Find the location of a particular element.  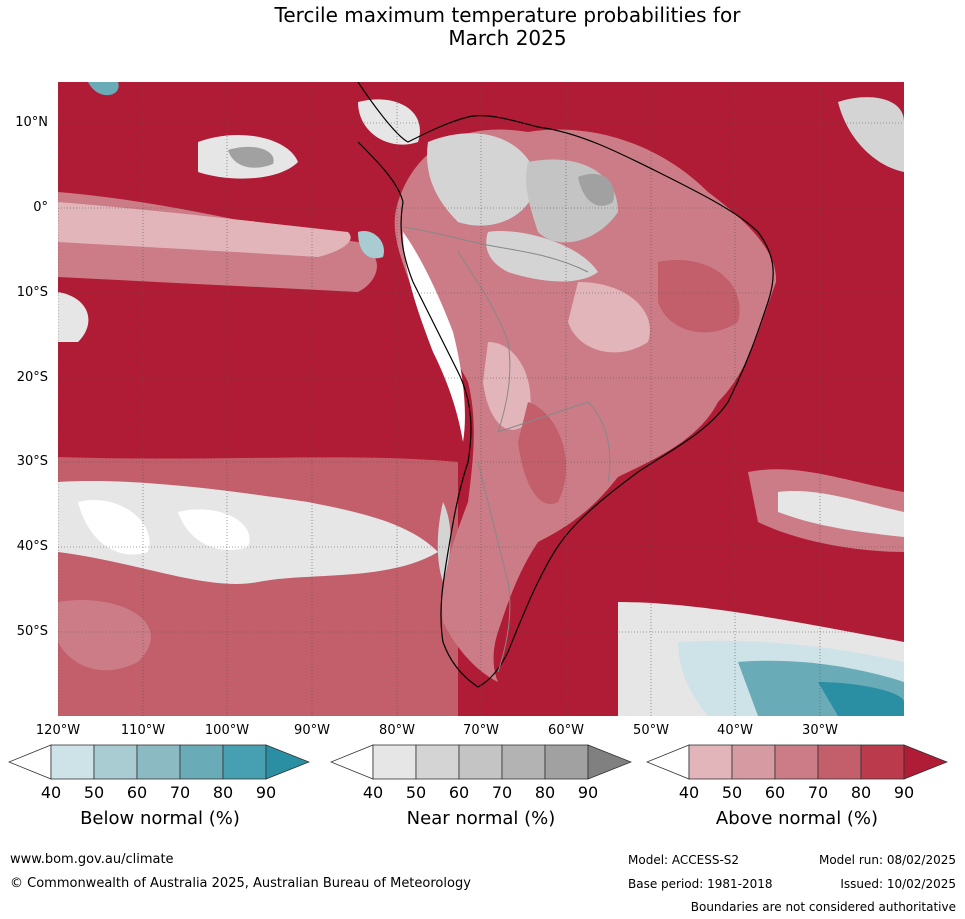

base-period-text: Base period: 1981-2018 is located at coordinates (700, 884).